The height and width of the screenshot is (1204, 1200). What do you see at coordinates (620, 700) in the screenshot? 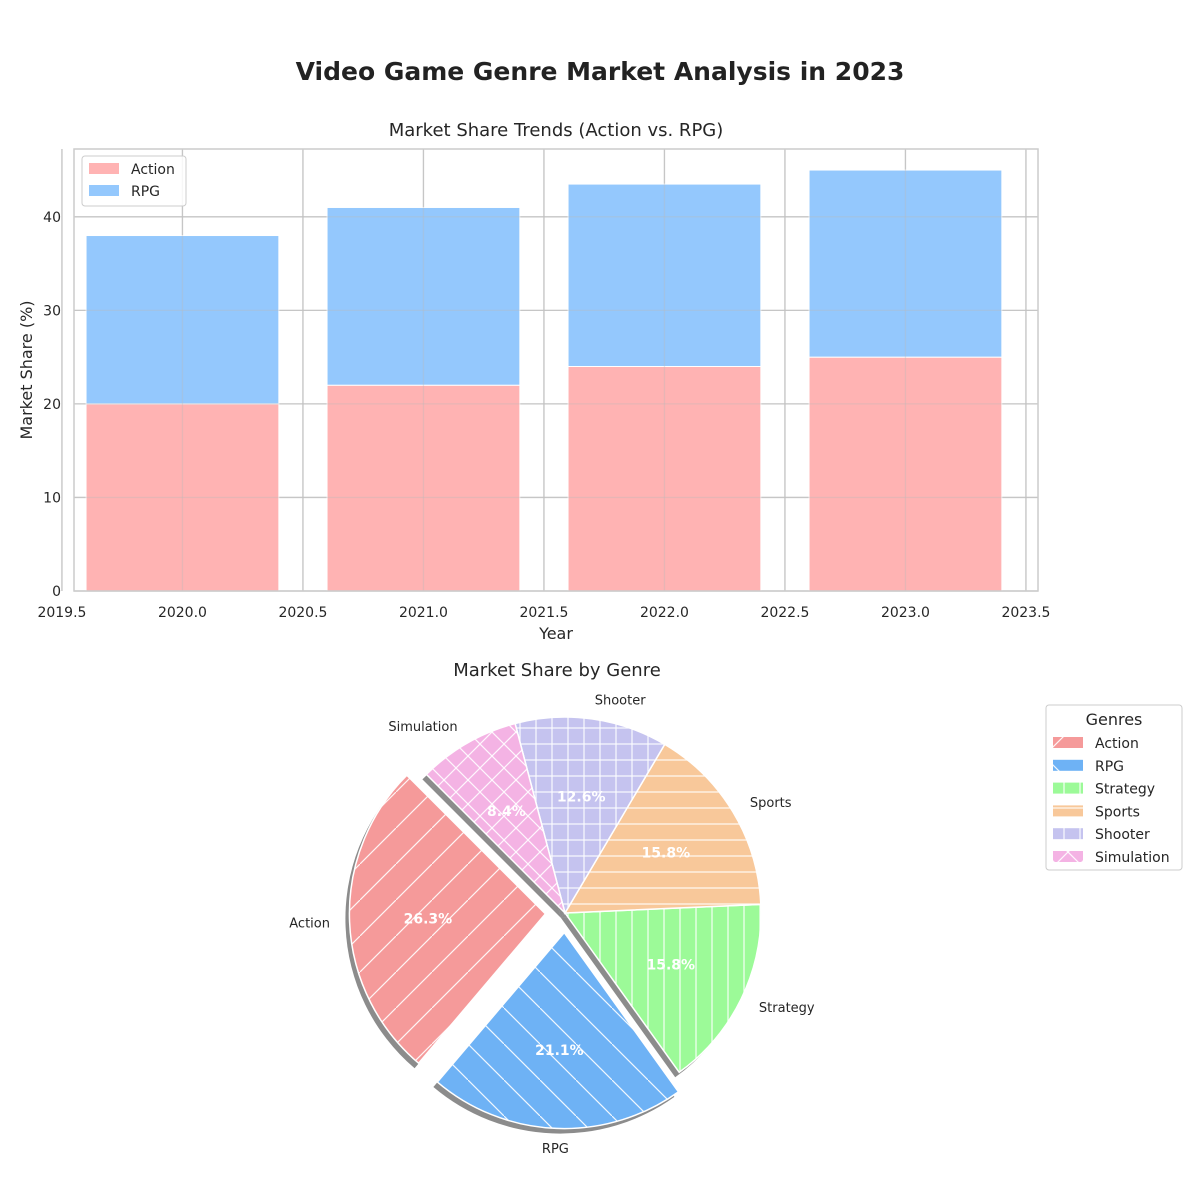
I see `wedge-label-shooter: Shooter` at bounding box center [620, 700].